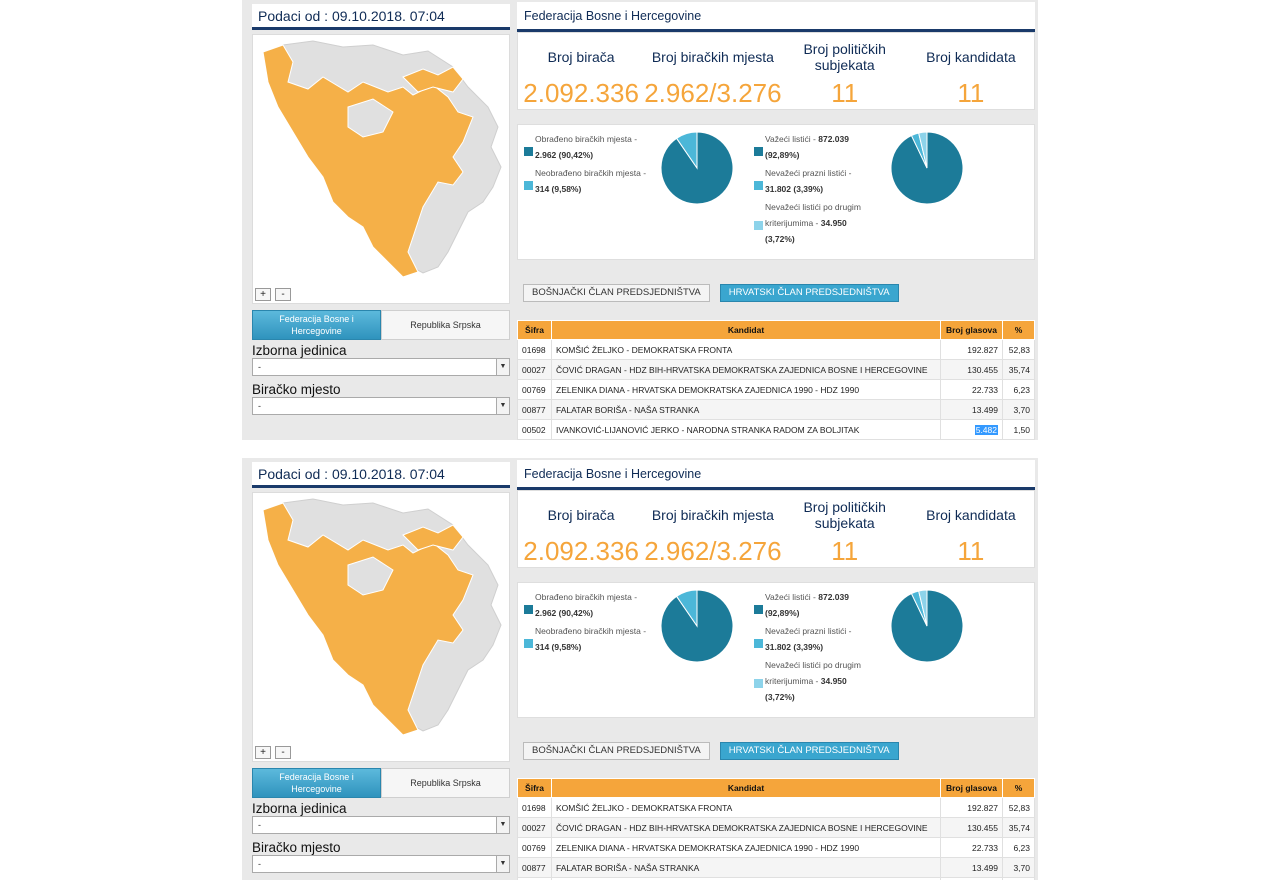 The width and height of the screenshot is (1280, 880). What do you see at coordinates (845, 71) in the screenshot?
I see `stat-subjekti: Broj političkih subjekata 11` at bounding box center [845, 71].